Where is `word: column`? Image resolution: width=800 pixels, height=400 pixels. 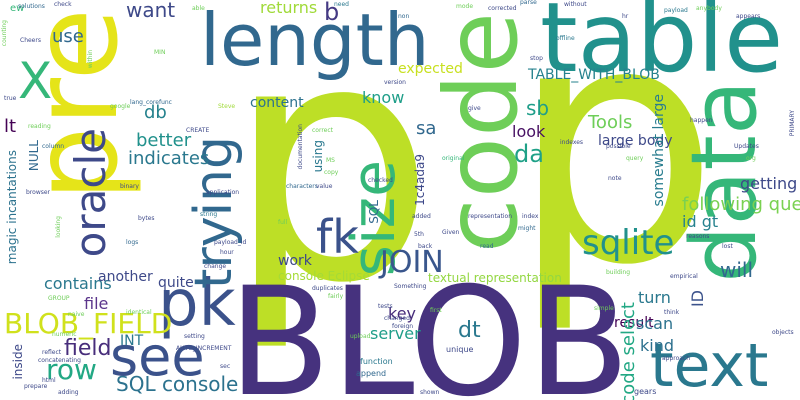 word: column is located at coordinates (53, 146).